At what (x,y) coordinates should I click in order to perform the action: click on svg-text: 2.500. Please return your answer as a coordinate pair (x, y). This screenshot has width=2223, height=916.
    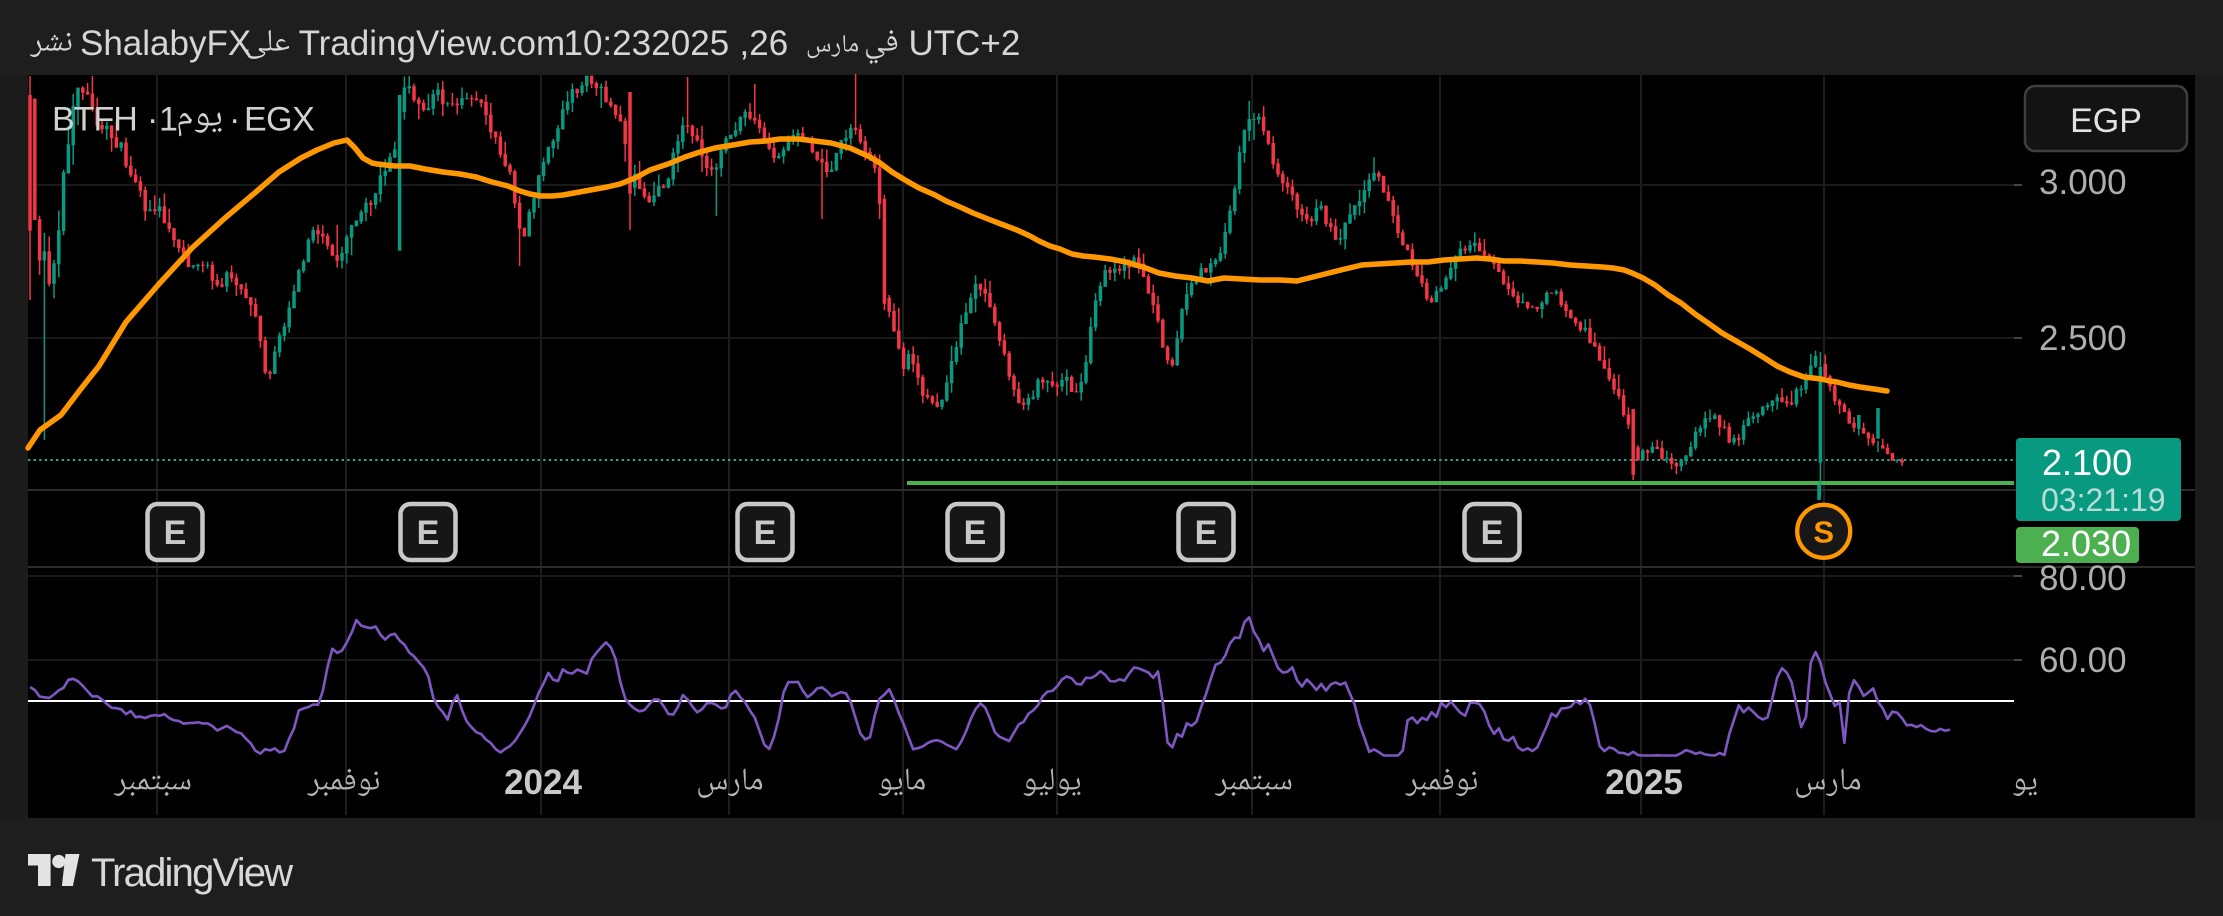
    Looking at the image, I should click on (2083, 338).